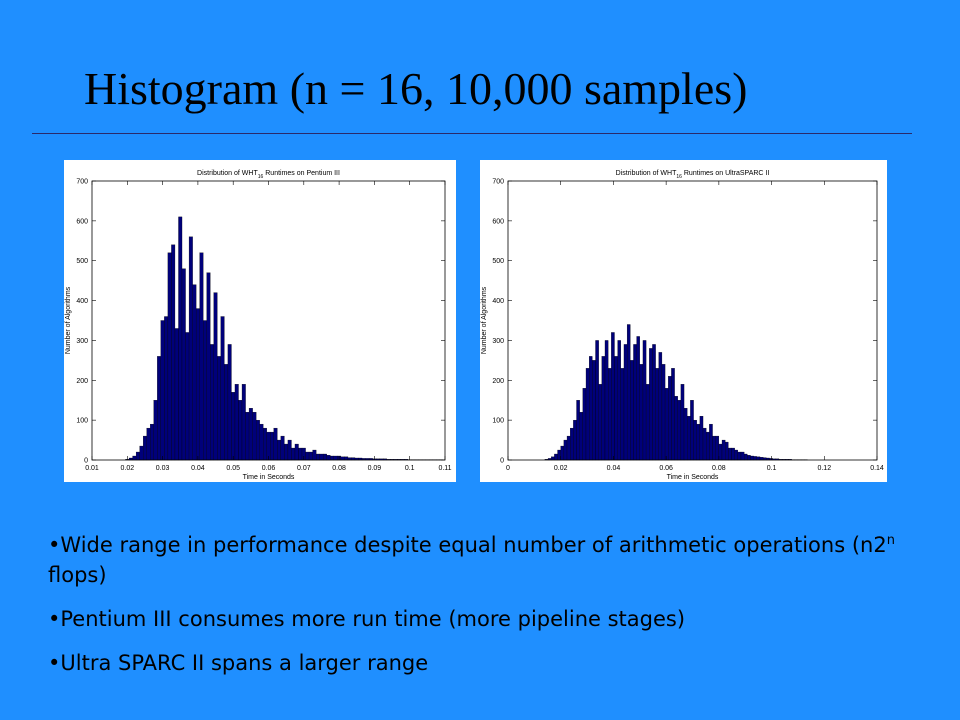 This screenshot has height=720, width=960. I want to click on pentium-xtick-label: 0.07, so click(304, 468).